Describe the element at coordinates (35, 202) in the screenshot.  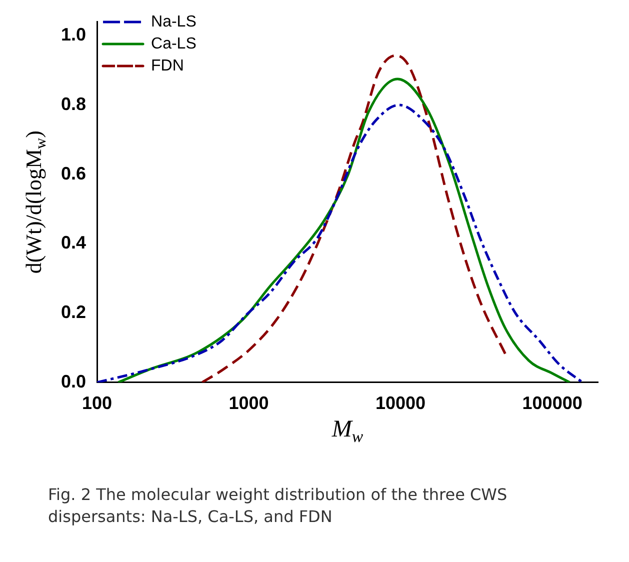
I see `y-axis-title: d(Wt)/d(logMw)` at that location.